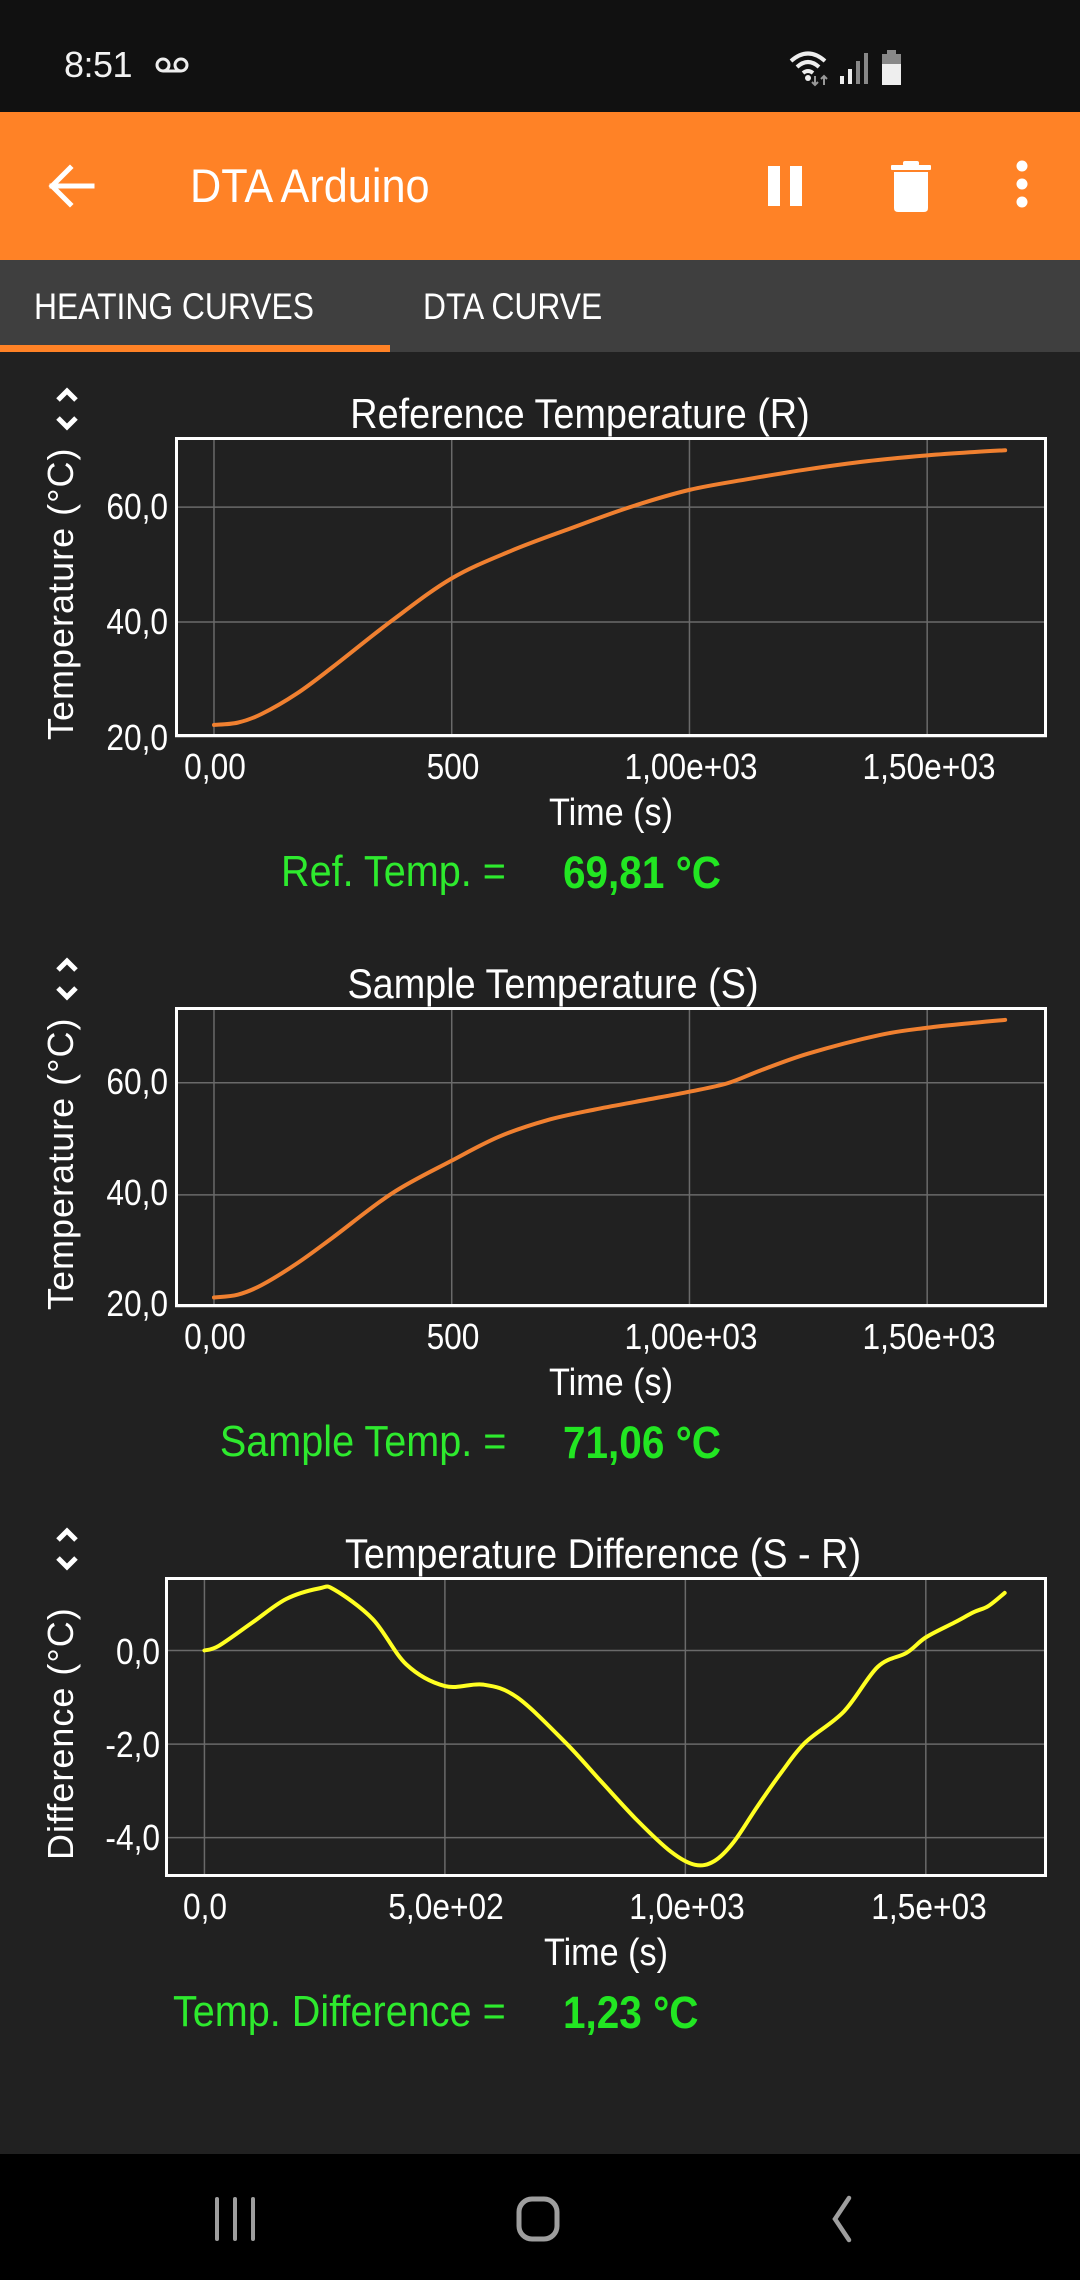 This screenshot has height=2280, width=1080. Describe the element at coordinates (687, 1906) in the screenshot. I see `x-tick: 1,0e+03` at that location.